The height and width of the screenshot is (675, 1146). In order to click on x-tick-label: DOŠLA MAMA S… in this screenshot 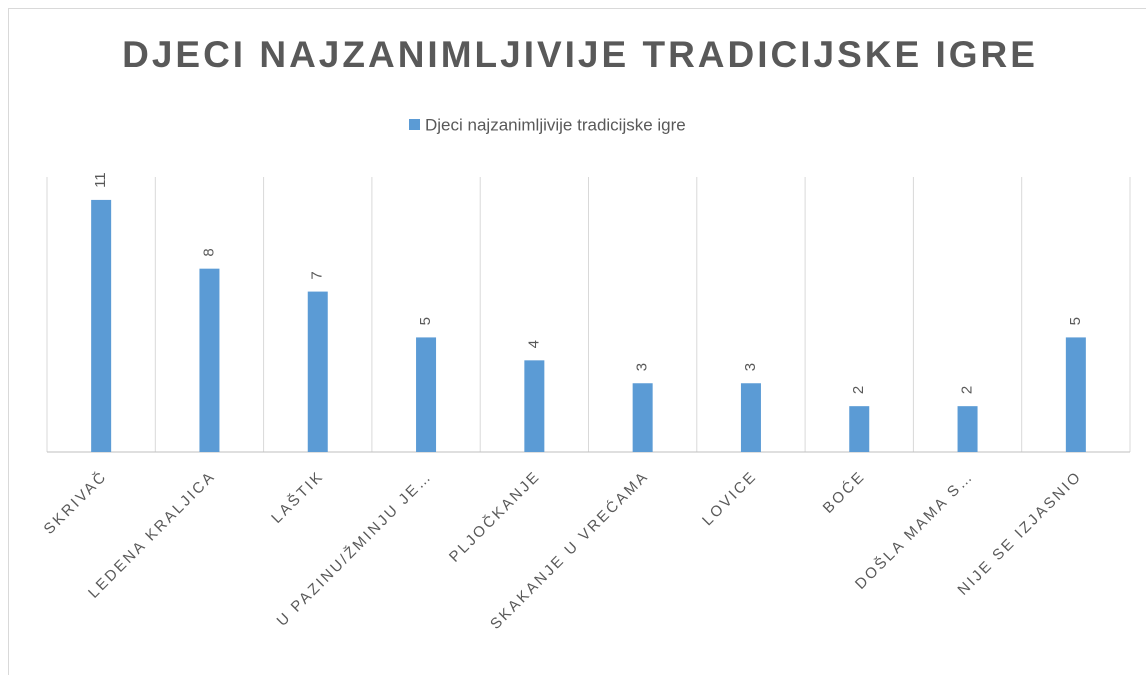, I will do `click(914, 530)`.